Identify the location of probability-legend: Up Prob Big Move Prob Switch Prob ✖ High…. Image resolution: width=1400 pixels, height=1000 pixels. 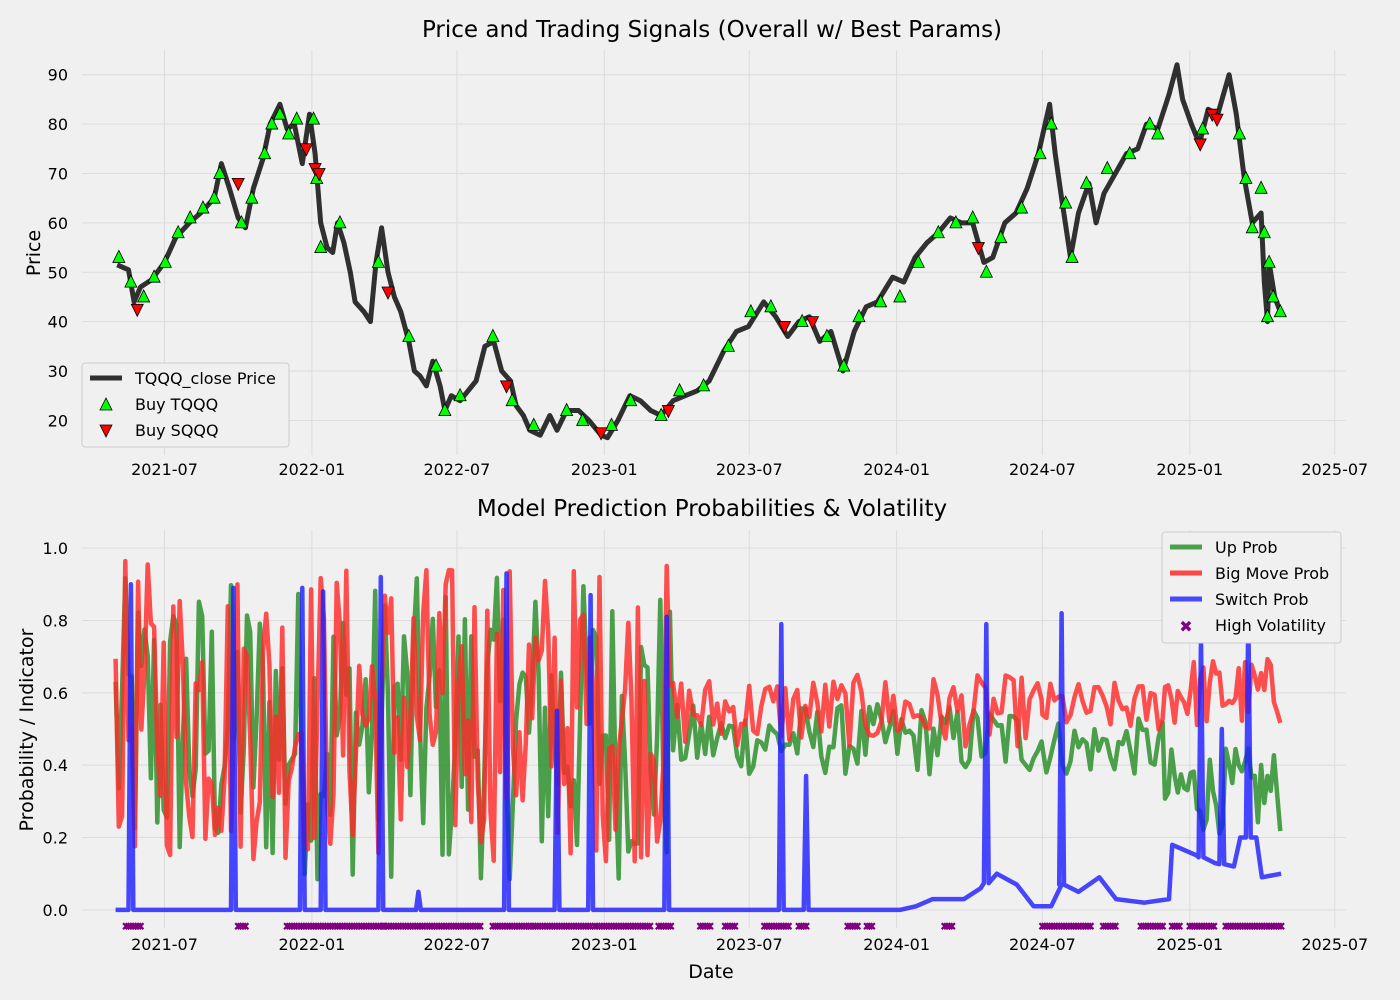
(1251, 587).